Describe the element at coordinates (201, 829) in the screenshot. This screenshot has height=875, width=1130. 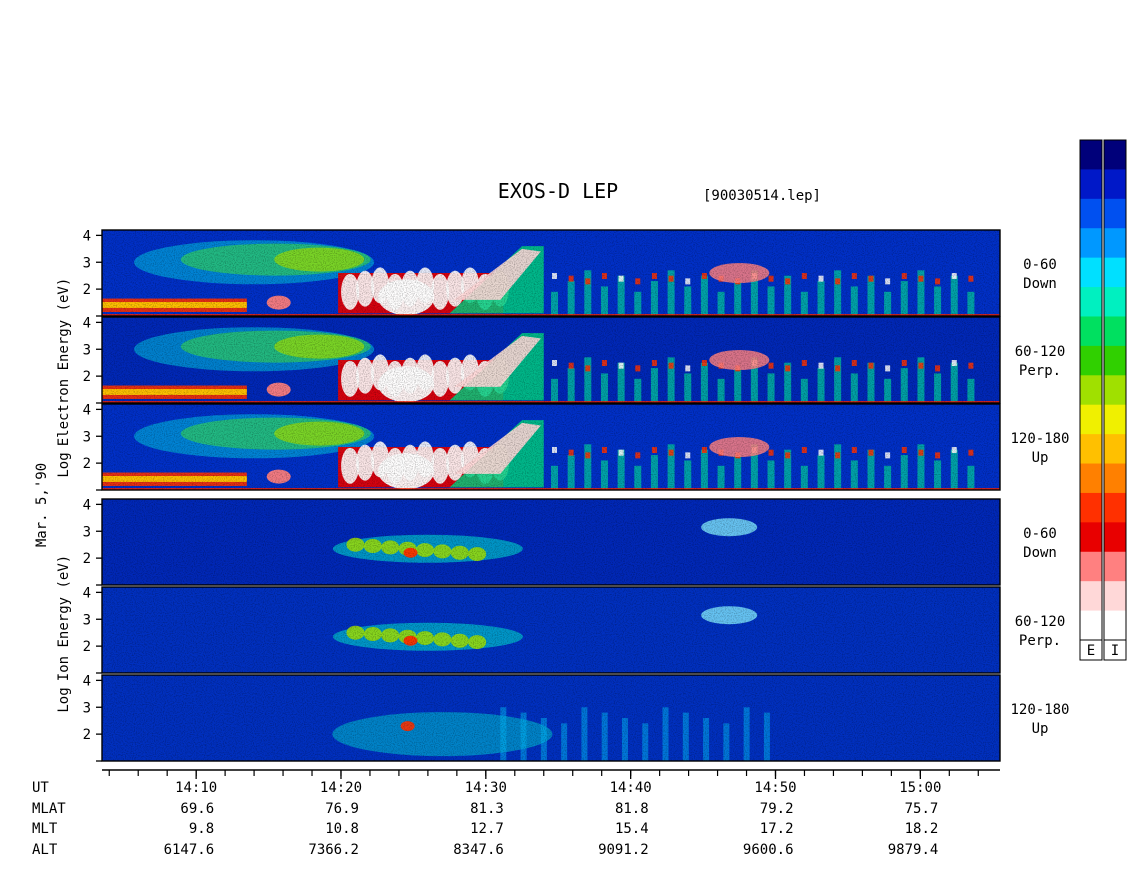
I see `row-value: 9.8` at that location.